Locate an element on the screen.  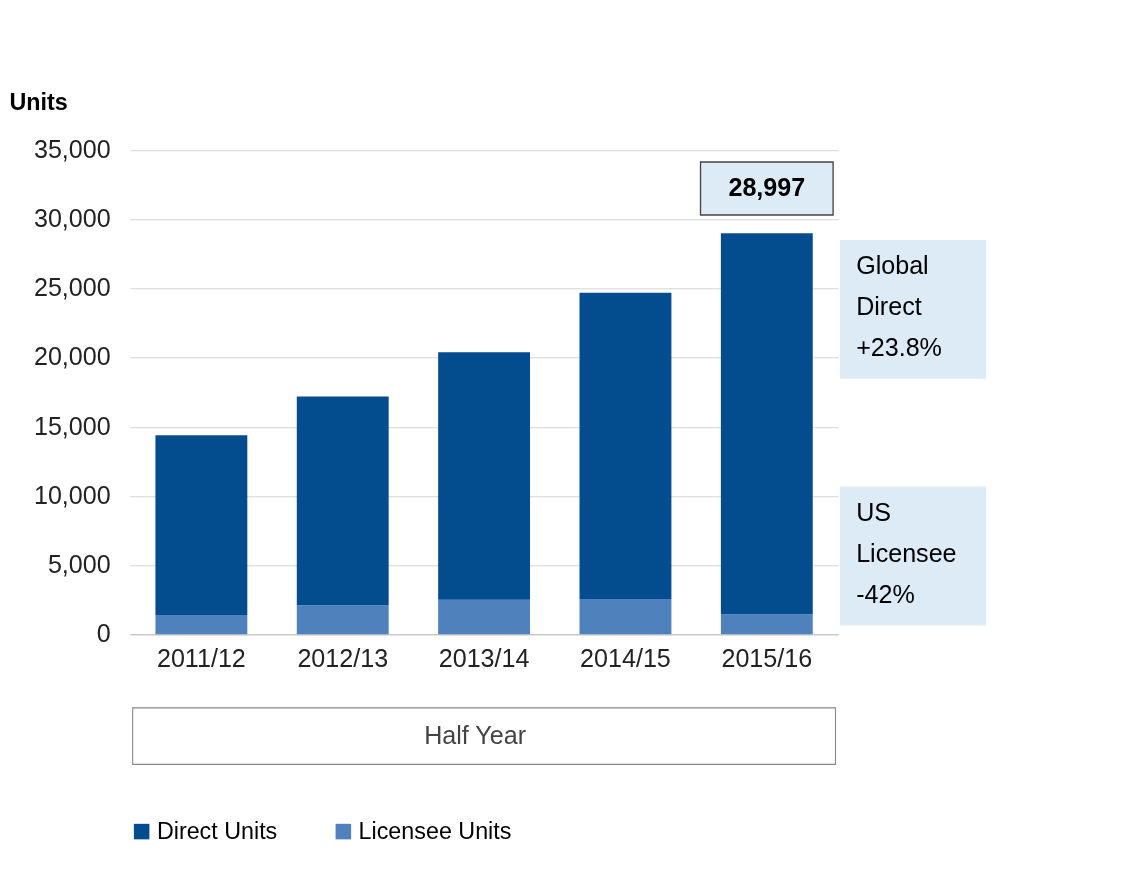
y-tick-label: 30,000 is located at coordinates (72, 218).